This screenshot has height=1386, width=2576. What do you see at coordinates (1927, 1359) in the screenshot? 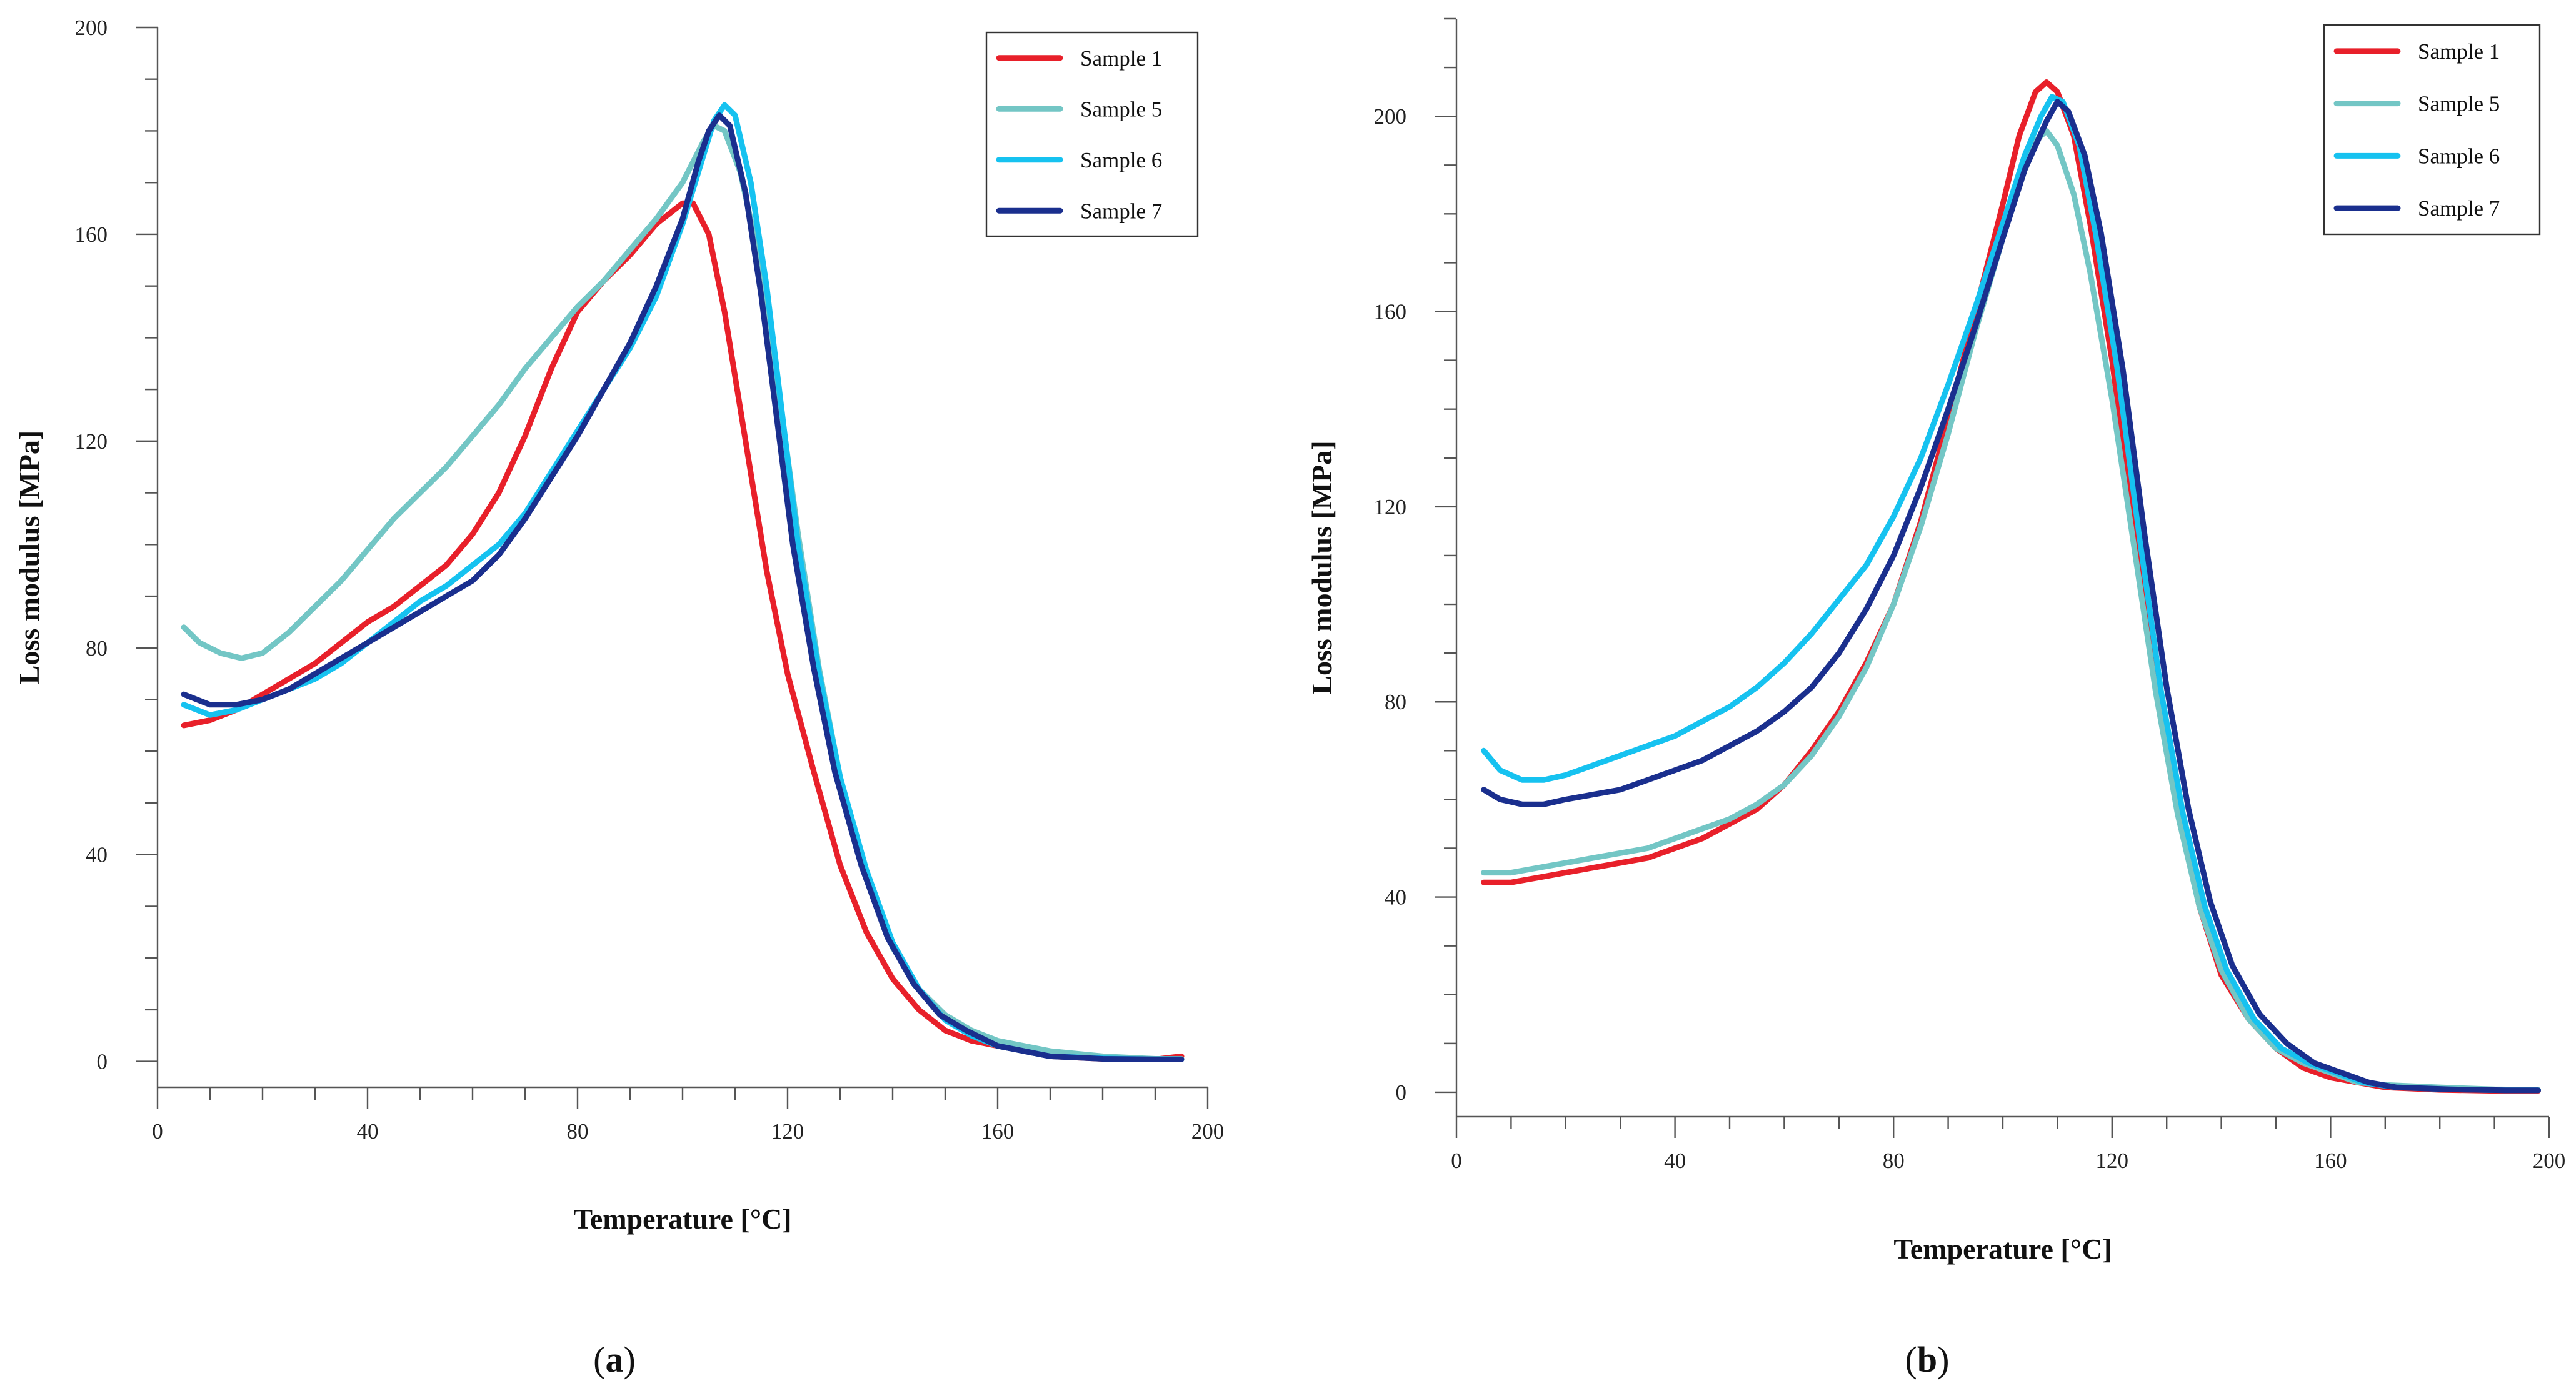
I see `panel-label: (b)` at bounding box center [1927, 1359].